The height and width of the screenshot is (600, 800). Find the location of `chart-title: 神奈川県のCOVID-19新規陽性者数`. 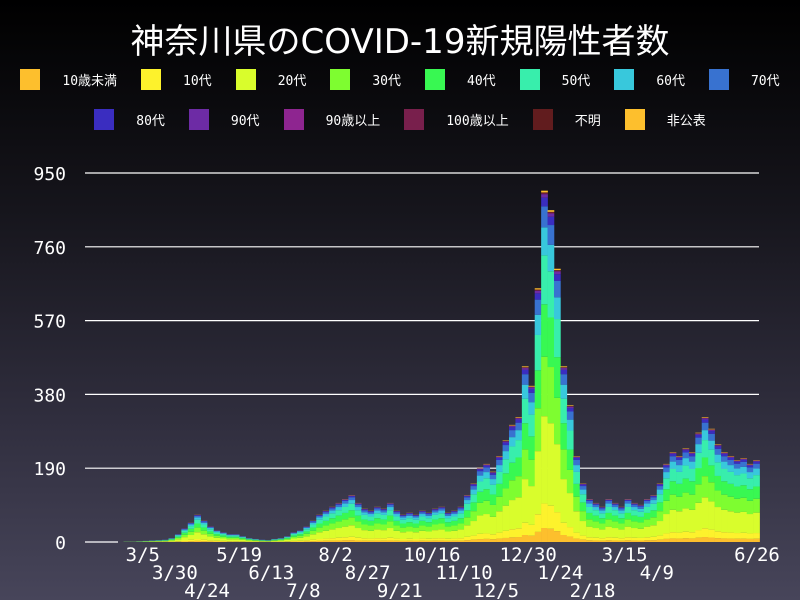

chart-title: 神奈川県のCOVID-19新規陽性者数 is located at coordinates (400, 42).